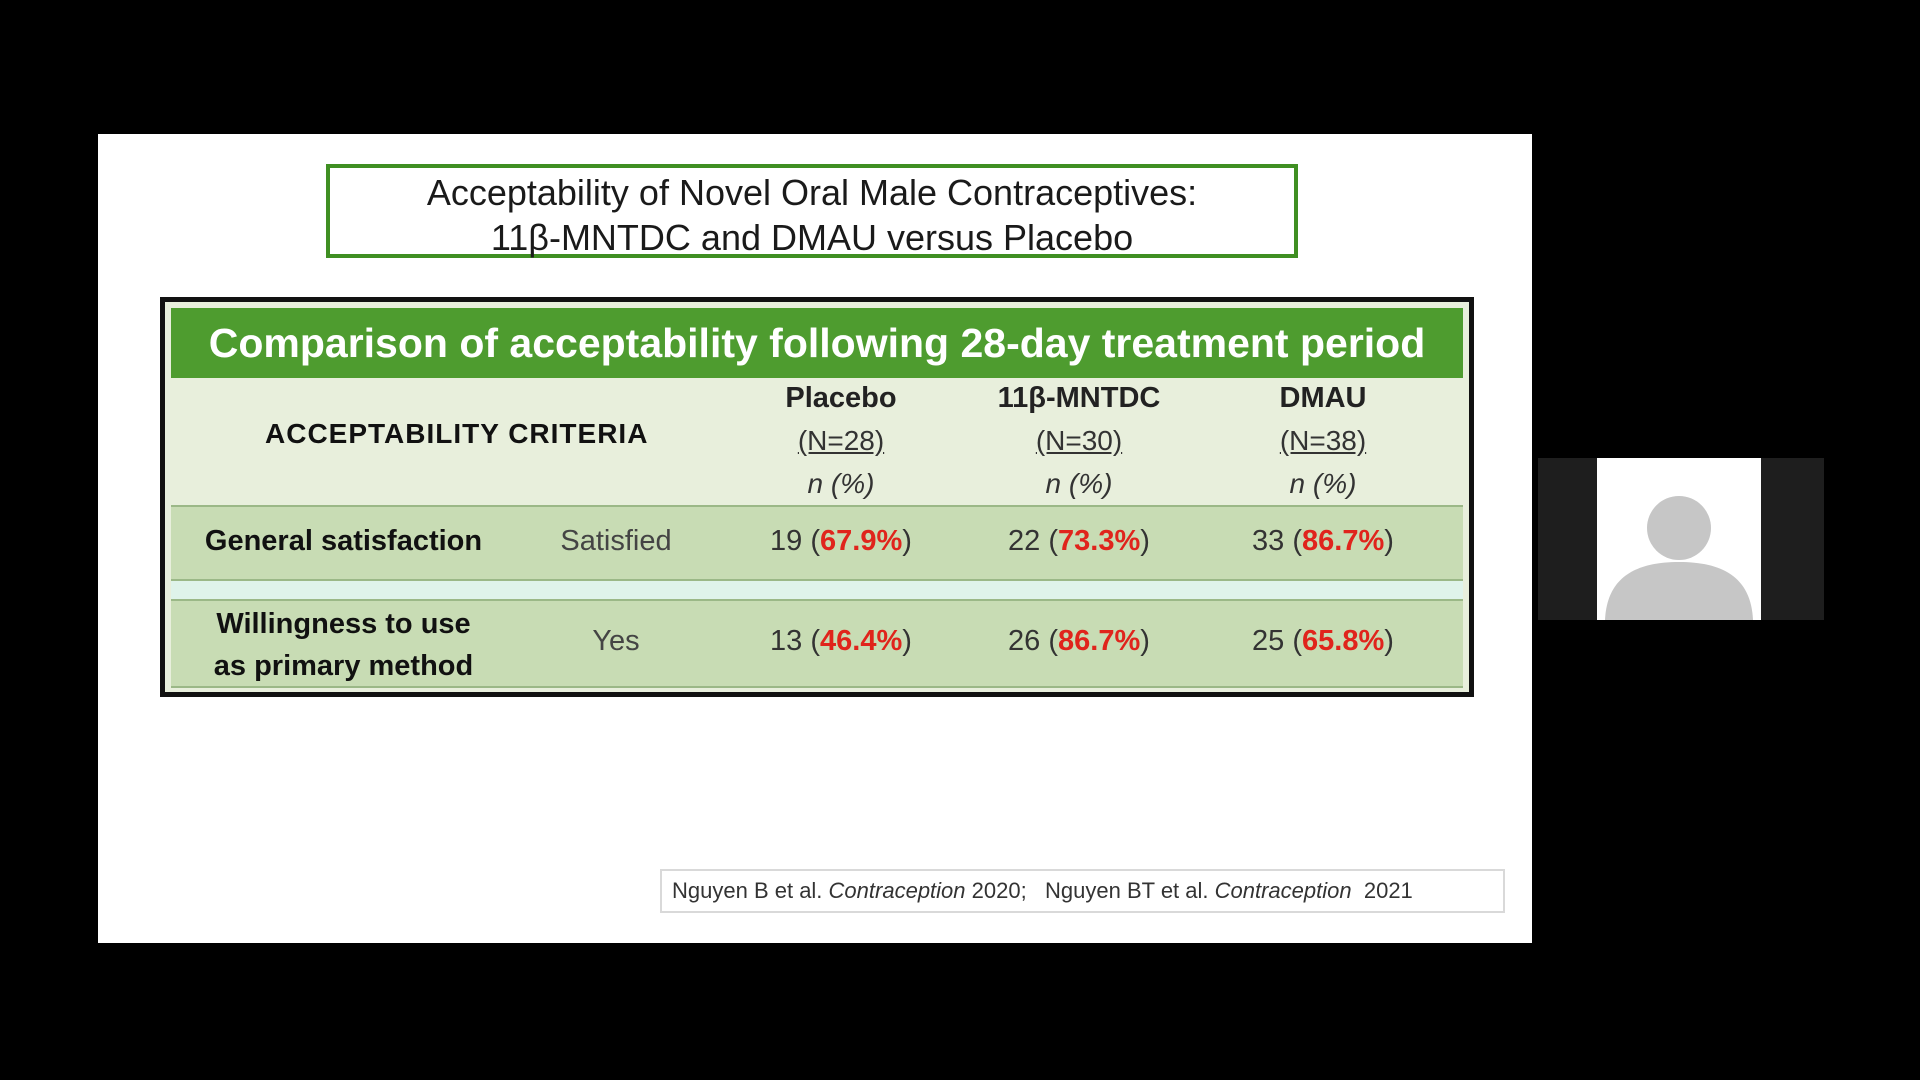 Image resolution: width=1920 pixels, height=1080 pixels. I want to click on row-response: Yes, so click(616, 641).